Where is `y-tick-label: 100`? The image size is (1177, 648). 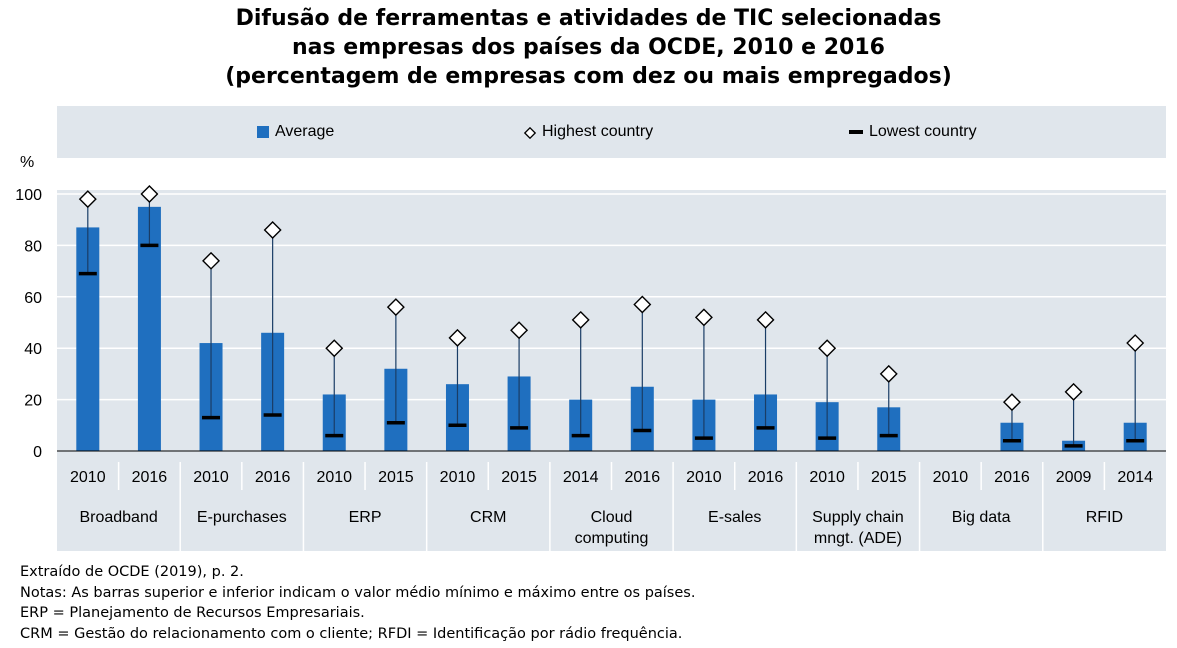 y-tick-label: 100 is located at coordinates (28, 195).